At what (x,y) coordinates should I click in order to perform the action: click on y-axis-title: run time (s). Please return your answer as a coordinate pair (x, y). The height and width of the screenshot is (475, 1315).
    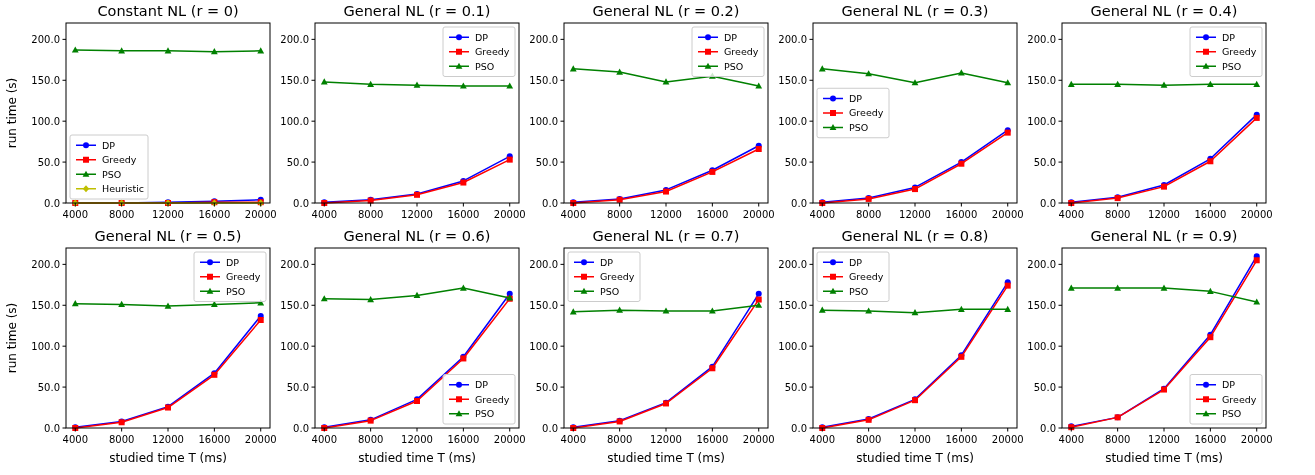
    Looking at the image, I should click on (12, 113).